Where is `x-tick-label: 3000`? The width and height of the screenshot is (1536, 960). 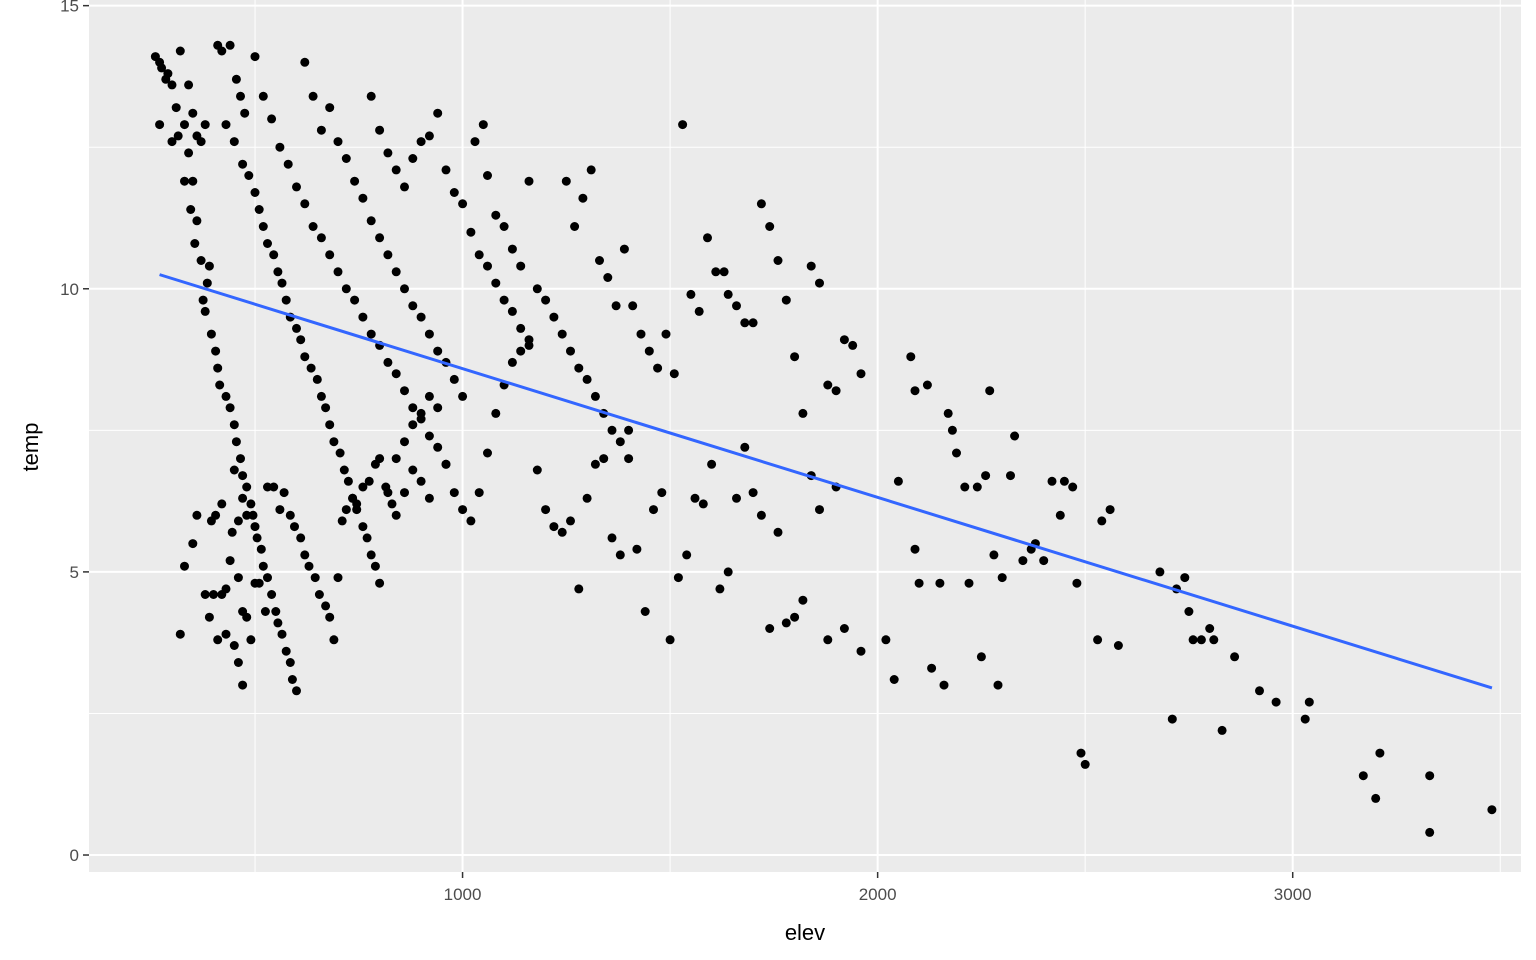 x-tick-label: 3000 is located at coordinates (1293, 894).